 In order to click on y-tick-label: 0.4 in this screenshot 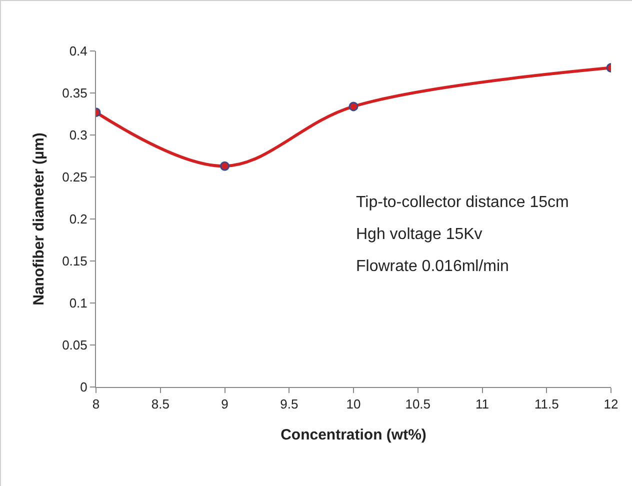, I will do `click(78, 51)`.